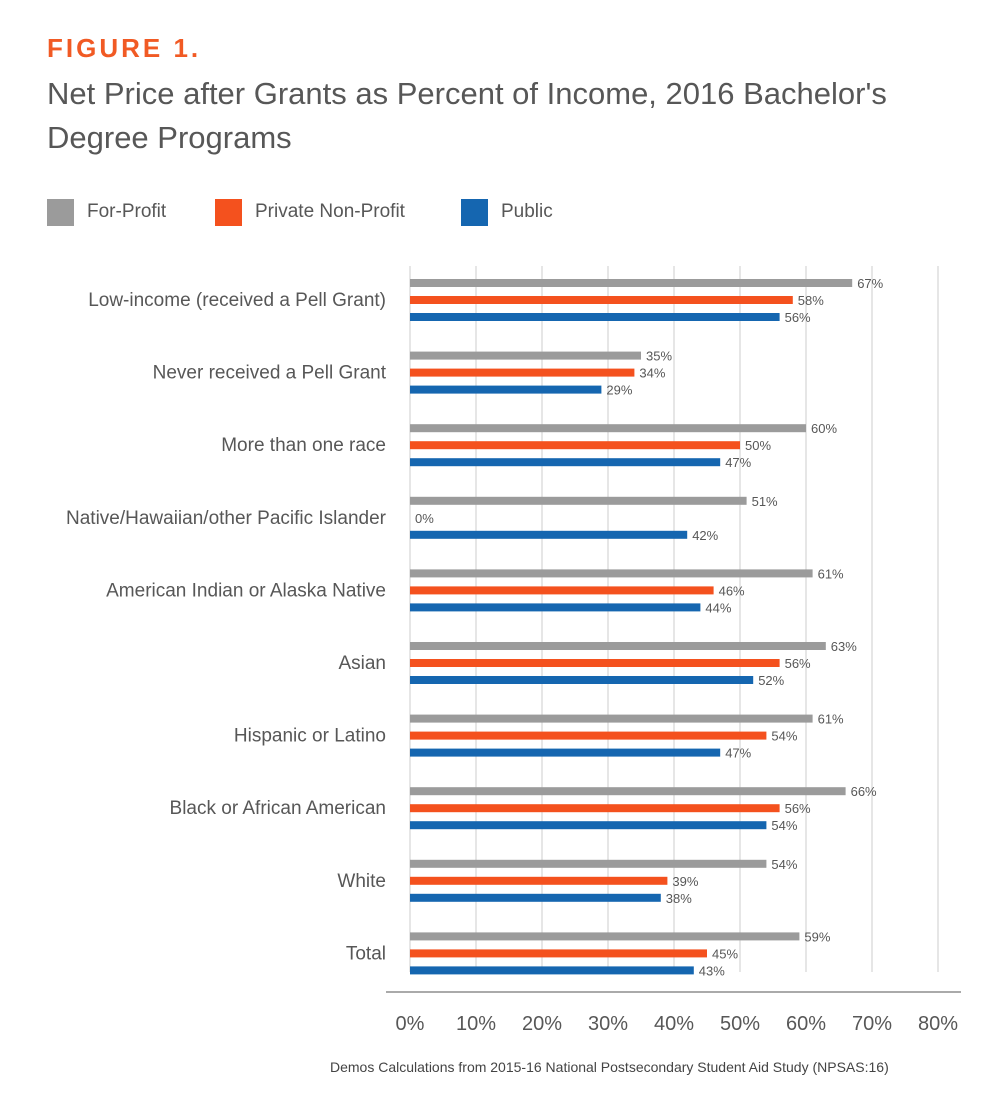  Describe the element at coordinates (817, 936) in the screenshot. I see `data-label: 59%` at that location.